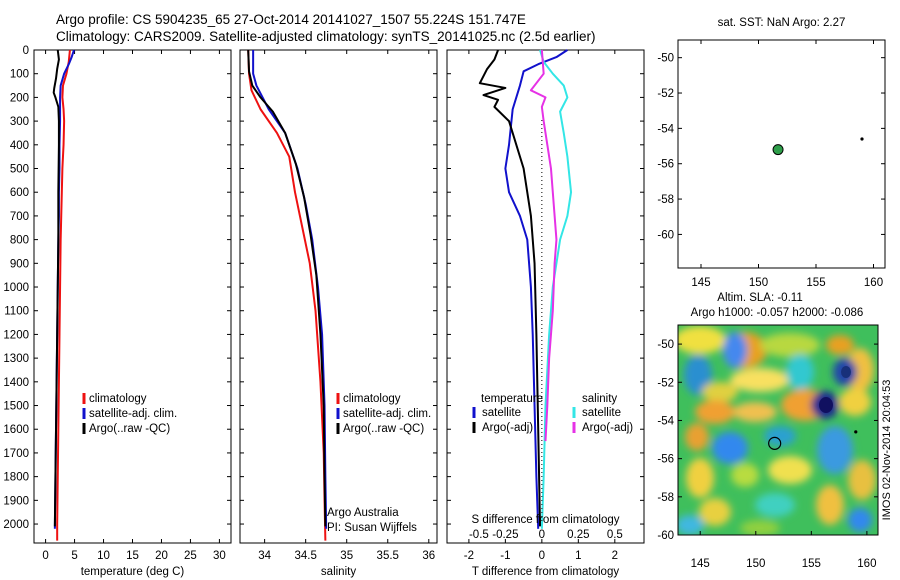 The image size is (900, 580). I want to click on difference-top-xtick-label: -0.25, so click(505, 535).